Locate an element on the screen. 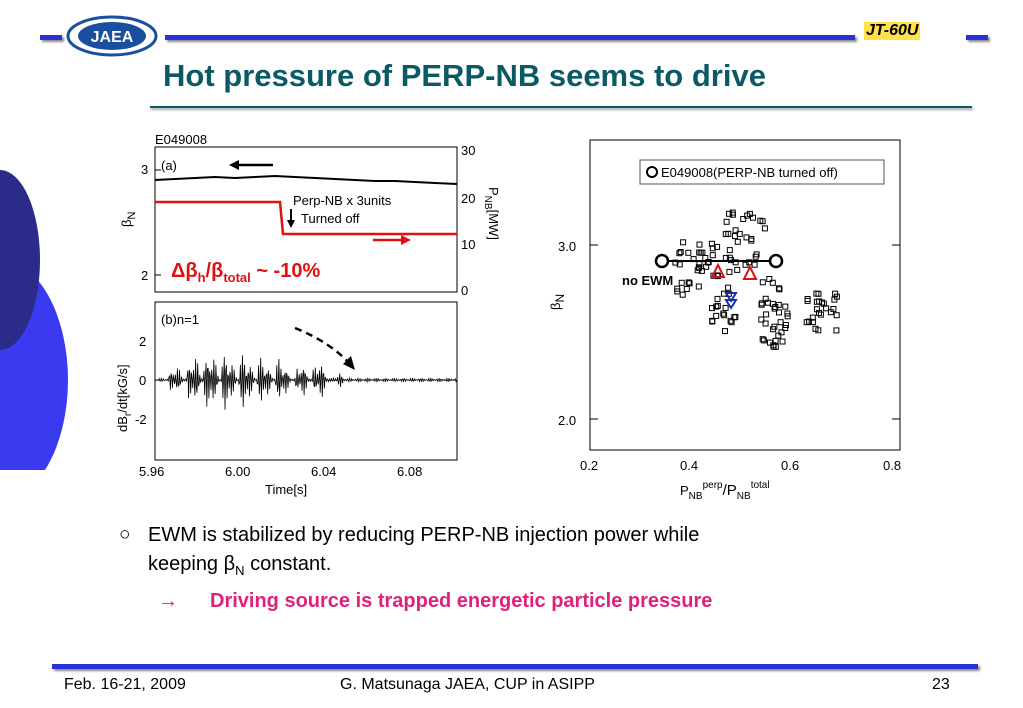  panel-b-xlabel: Time[s] is located at coordinates (286, 489).